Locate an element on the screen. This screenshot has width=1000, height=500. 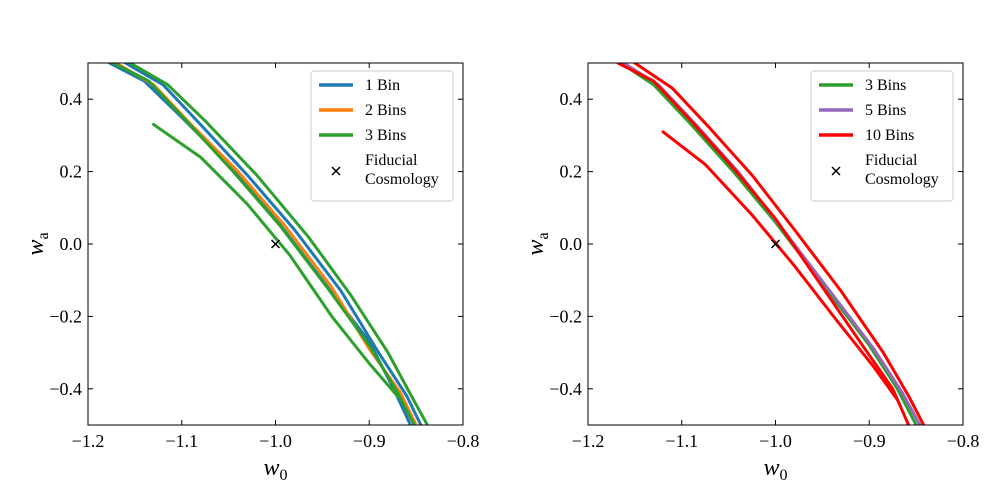
left-legend-fiducial-mark is located at coordinates (336, 171).